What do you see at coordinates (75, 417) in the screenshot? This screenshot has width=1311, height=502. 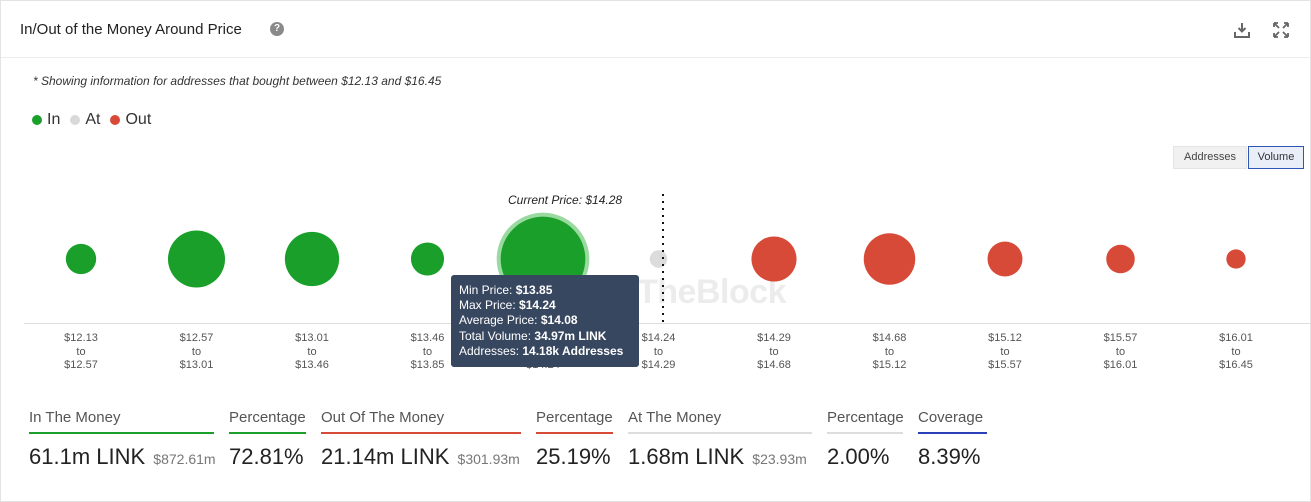 I see `stat-label: In The Money` at bounding box center [75, 417].